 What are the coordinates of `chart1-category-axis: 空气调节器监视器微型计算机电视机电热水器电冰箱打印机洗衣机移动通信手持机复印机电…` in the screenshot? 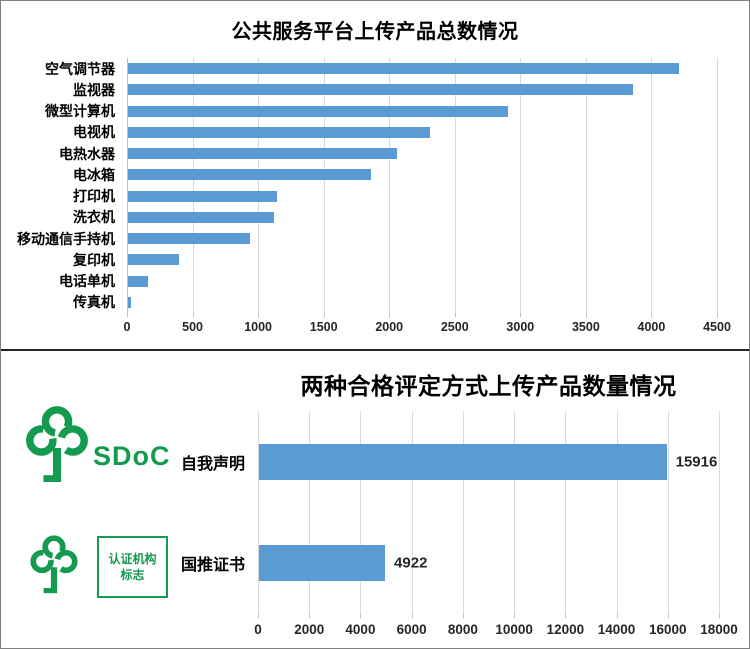 It's located at (61, 185).